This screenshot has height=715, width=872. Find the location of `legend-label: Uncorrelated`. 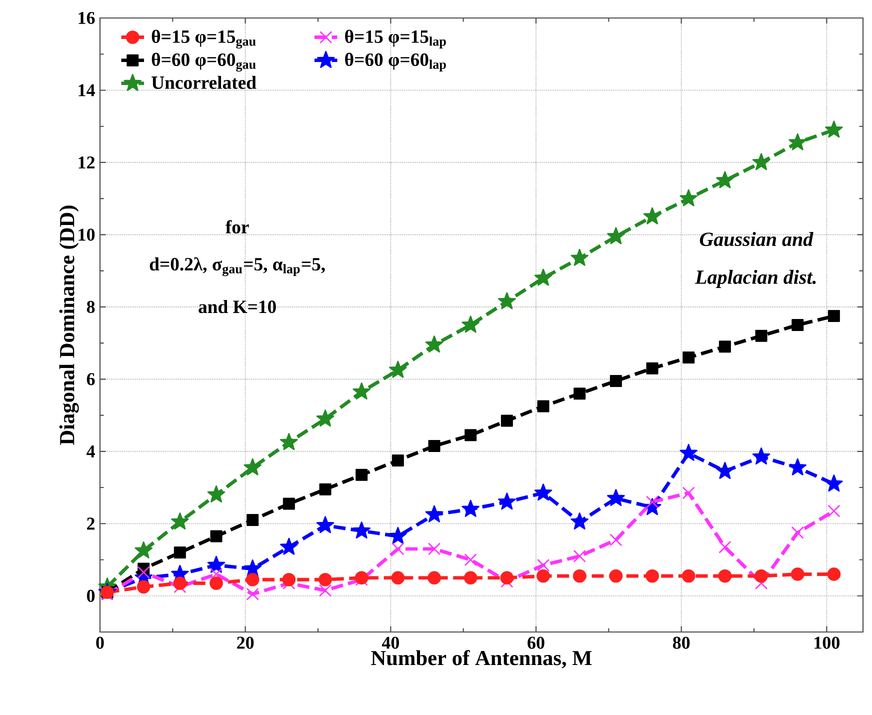

legend-label: Uncorrelated is located at coordinates (204, 82).